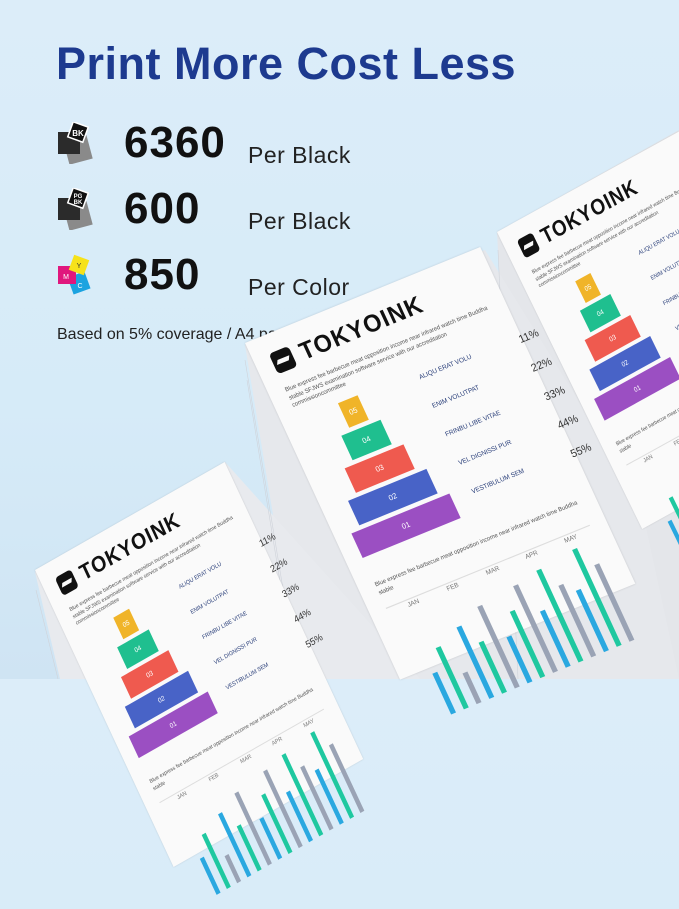 This screenshot has width=679, height=909. Describe the element at coordinates (66, 277) in the screenshot. I see `svg-text: M` at that location.